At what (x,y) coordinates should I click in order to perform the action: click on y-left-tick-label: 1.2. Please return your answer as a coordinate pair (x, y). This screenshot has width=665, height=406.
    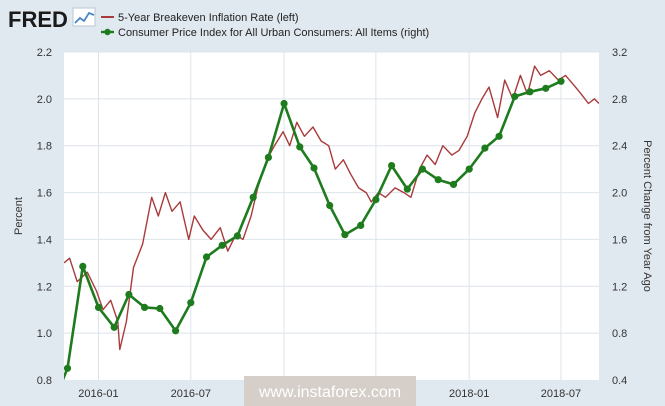
    Looking at the image, I should click on (44, 287).